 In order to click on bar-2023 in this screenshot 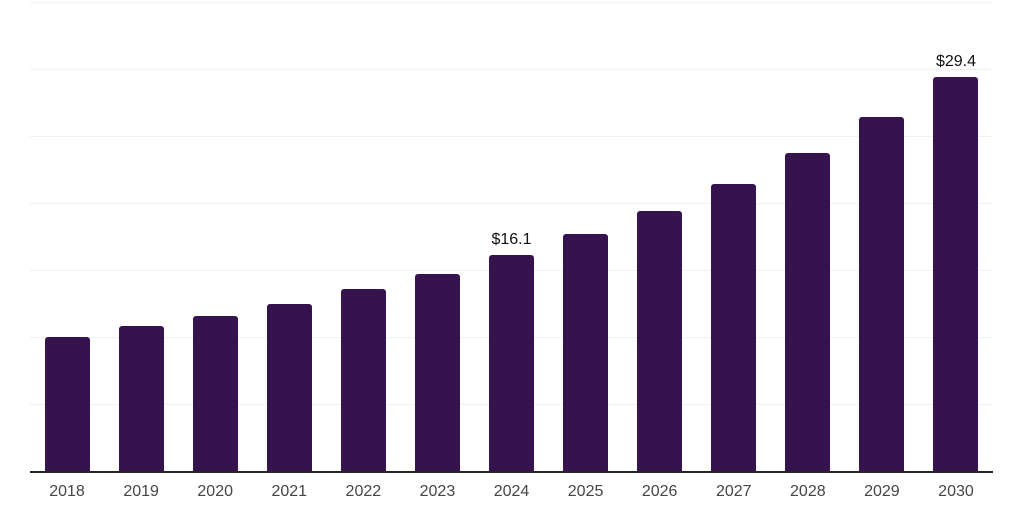, I will do `click(437, 372)`.